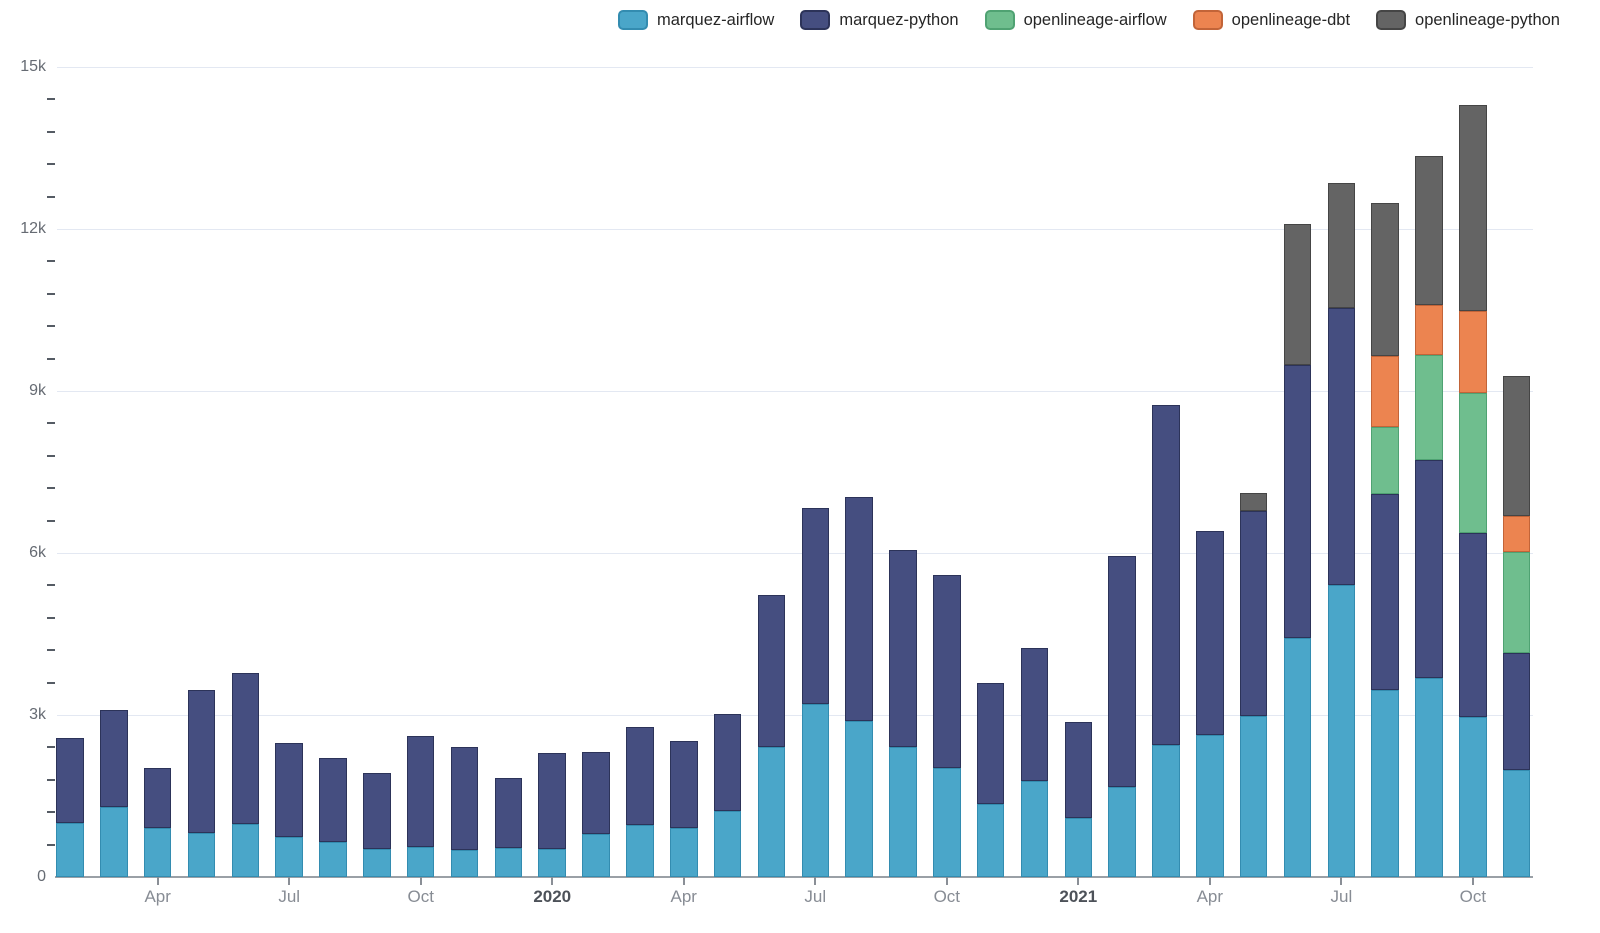  I want to click on y-axis-label: 9k, so click(37, 390).